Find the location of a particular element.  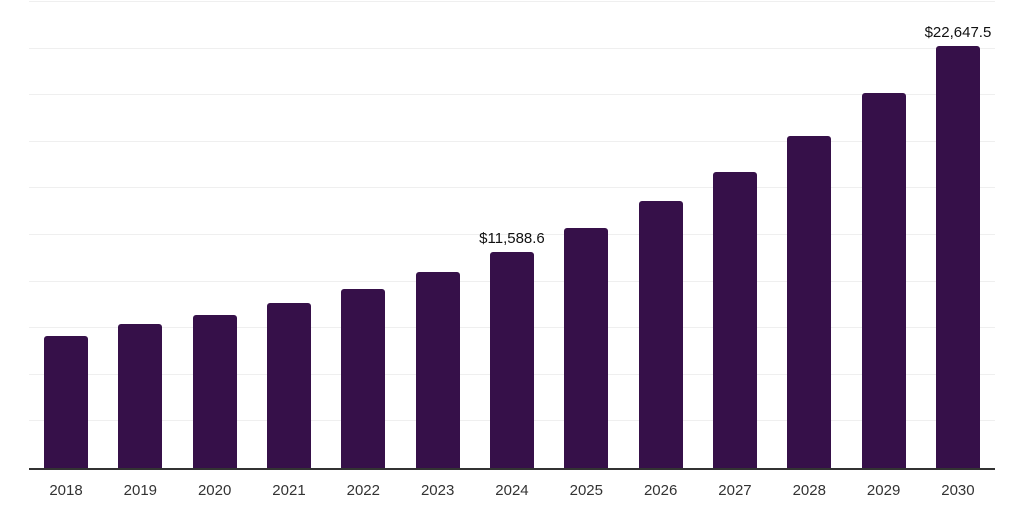

bar-slot-2021 is located at coordinates (288, 235).